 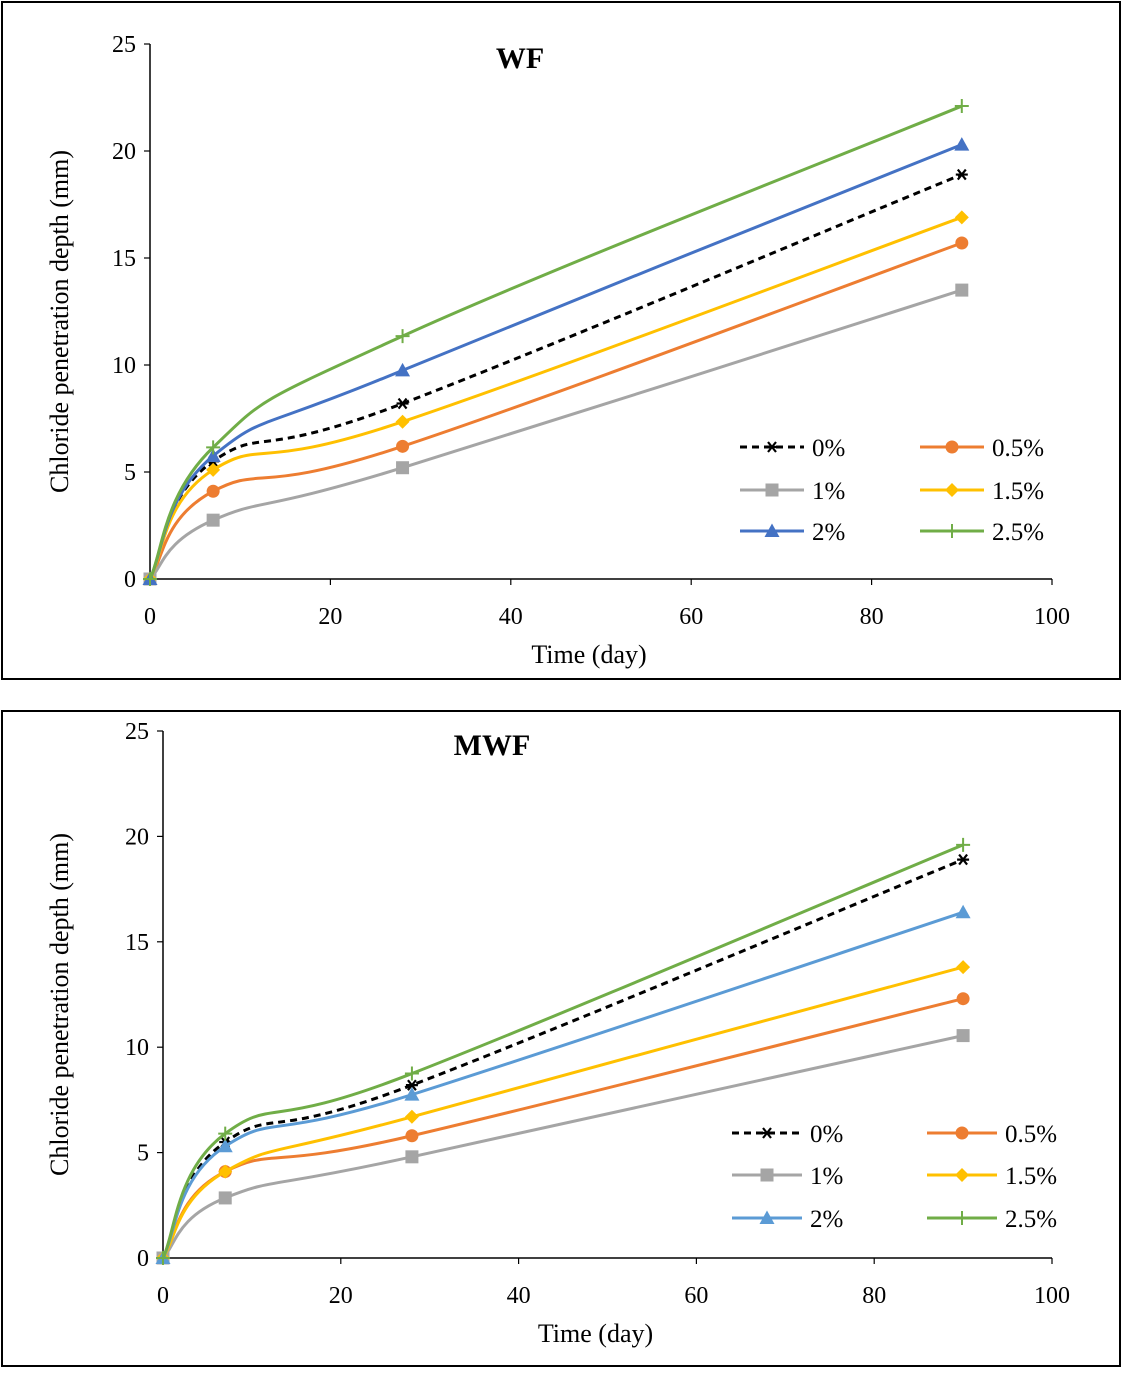 I want to click on legend-item: 0.5%, so click(x=992, y=1134).